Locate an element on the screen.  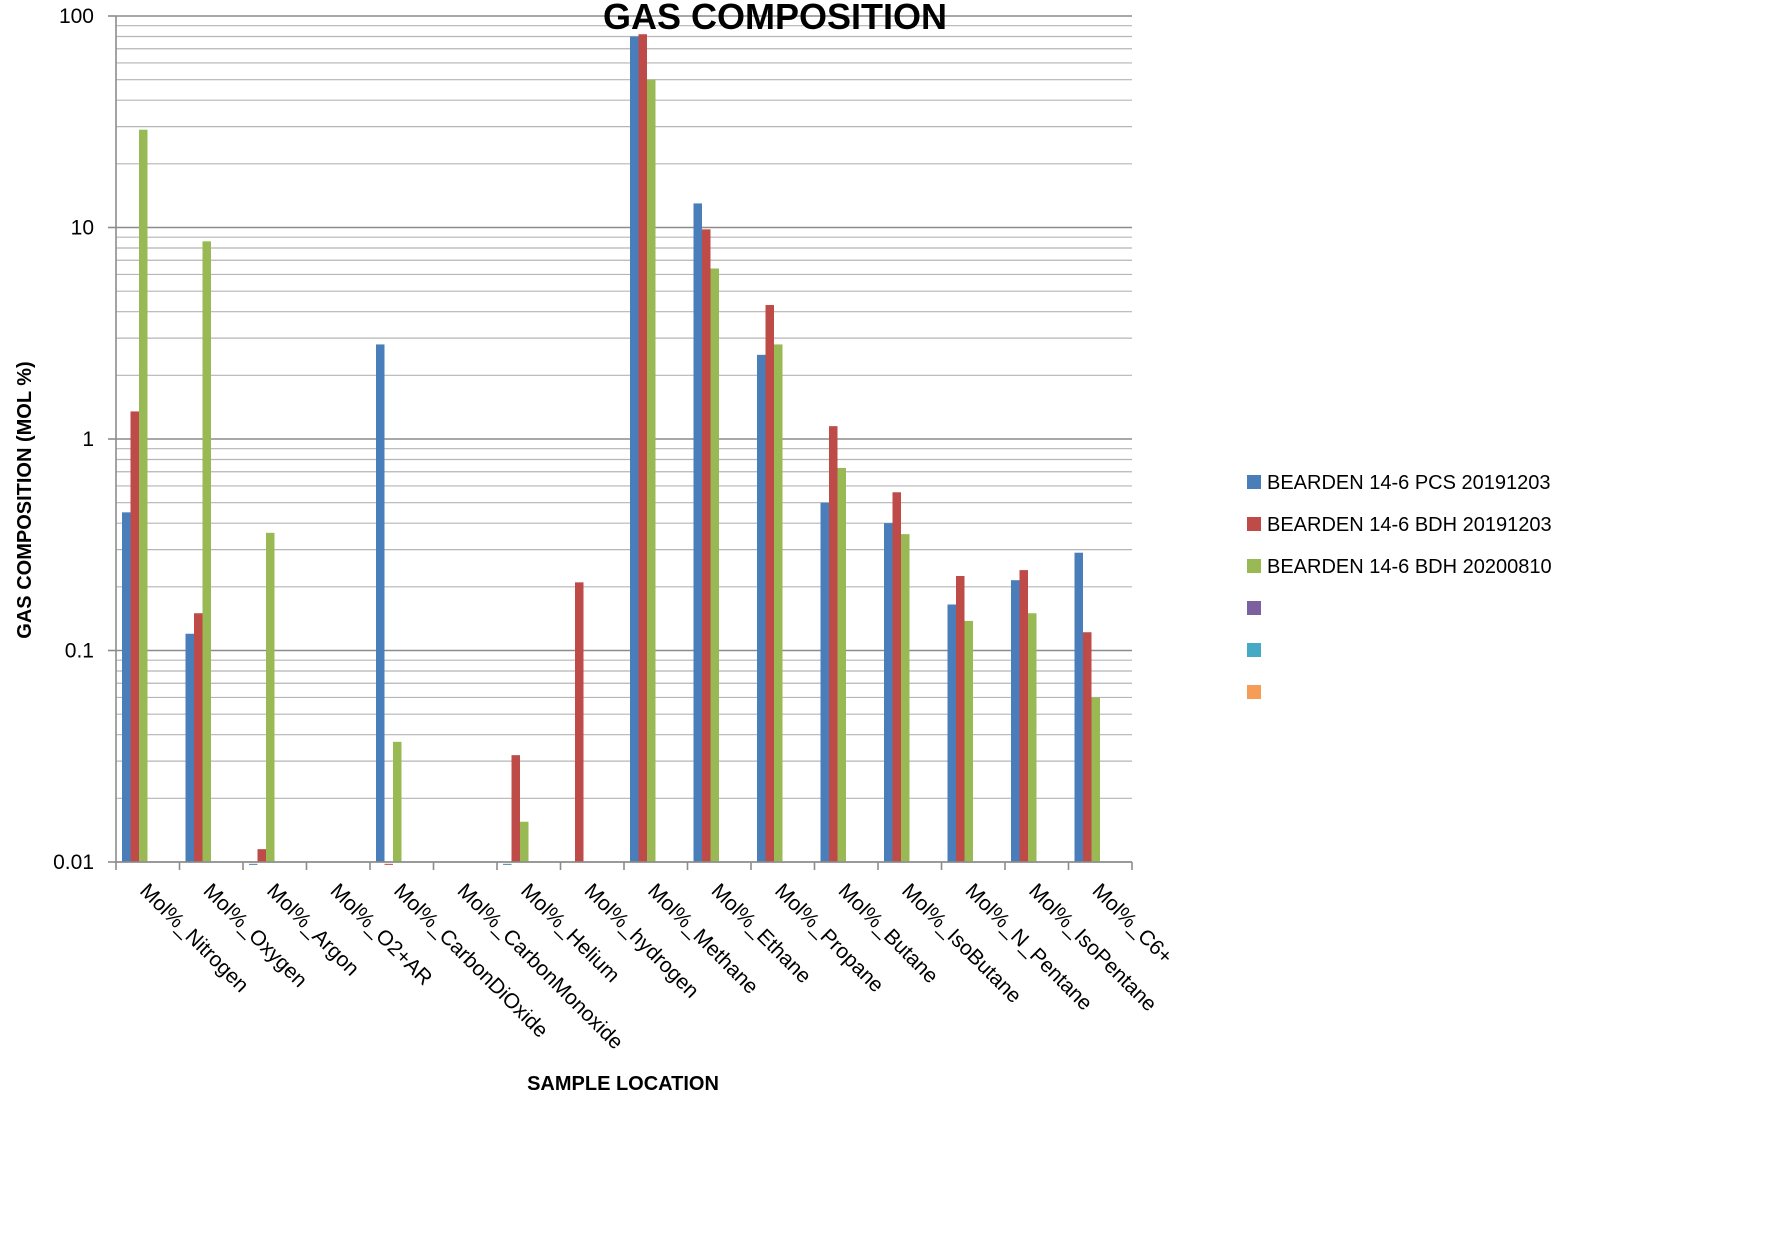
y-tick-label: 1 is located at coordinates (88, 439).